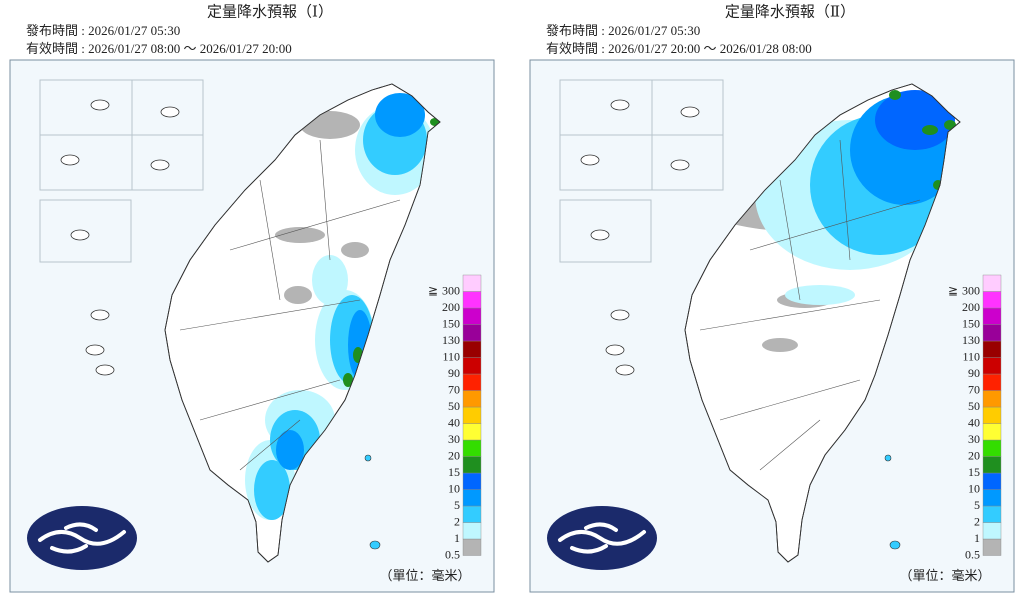  What do you see at coordinates (451, 356) in the screenshot?
I see `legend-label: 110` at bounding box center [451, 356].